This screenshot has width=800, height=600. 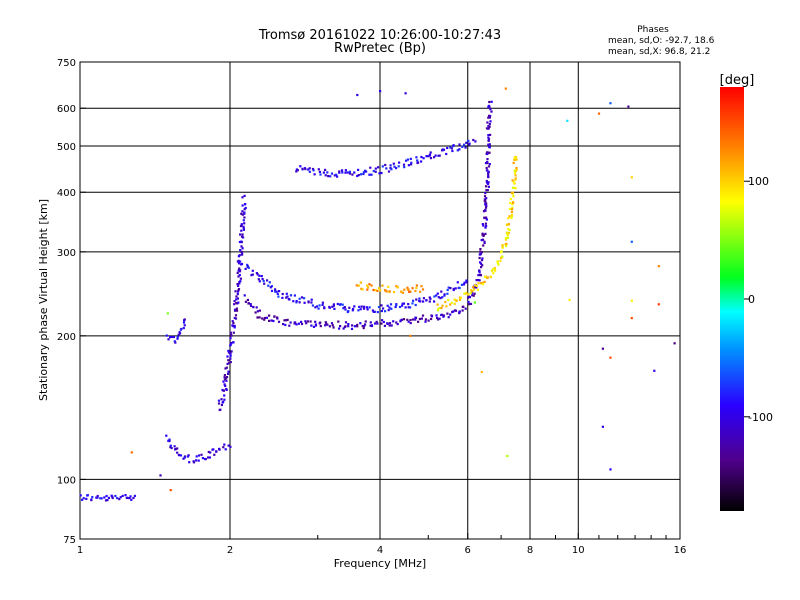 What do you see at coordinates (381, 544) in the screenshot?
I see `x-axis: 1 2 4 6 8 10 16` at bounding box center [381, 544].